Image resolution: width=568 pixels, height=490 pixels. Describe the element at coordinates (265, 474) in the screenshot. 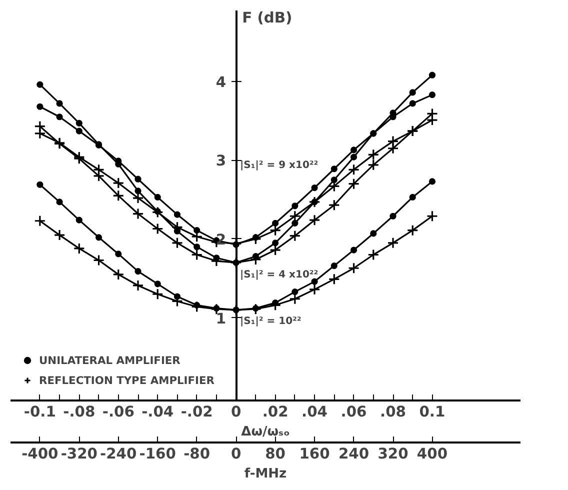

I see `x2-axis-title: f-MHz` at that location.